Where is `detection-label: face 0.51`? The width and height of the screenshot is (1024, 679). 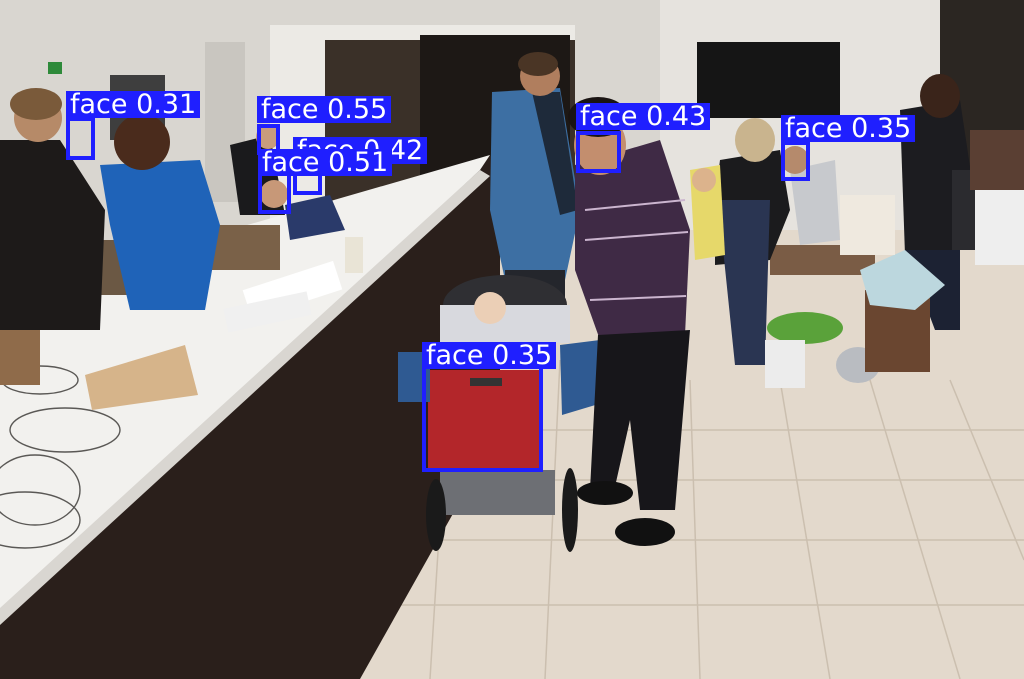 detection-label: face 0.51 is located at coordinates (325, 162).